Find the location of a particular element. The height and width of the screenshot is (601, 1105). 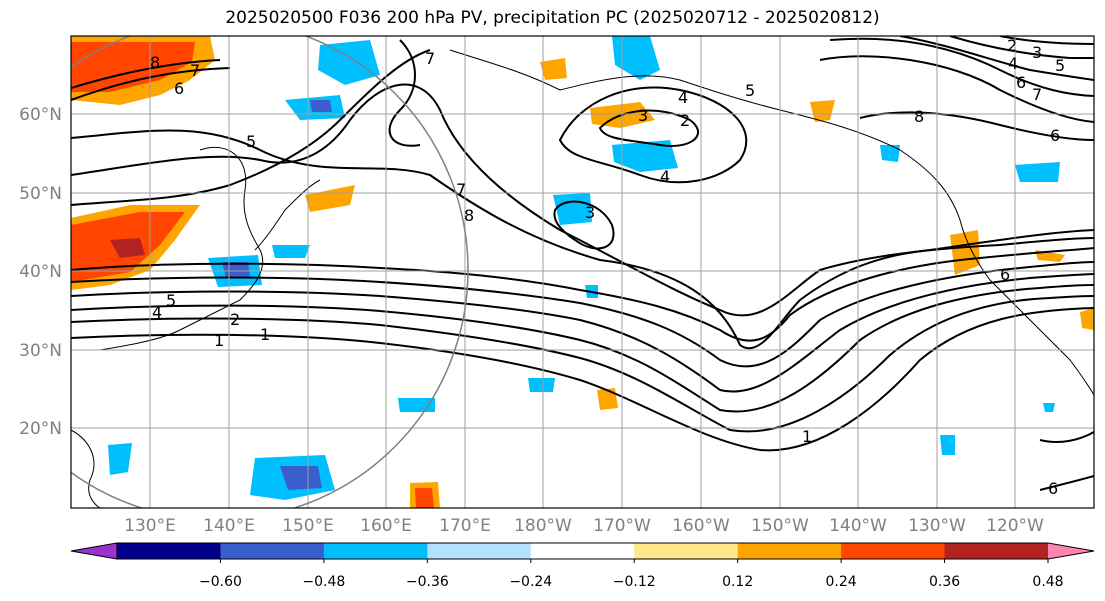

contour-label: 5 is located at coordinates (171, 300).